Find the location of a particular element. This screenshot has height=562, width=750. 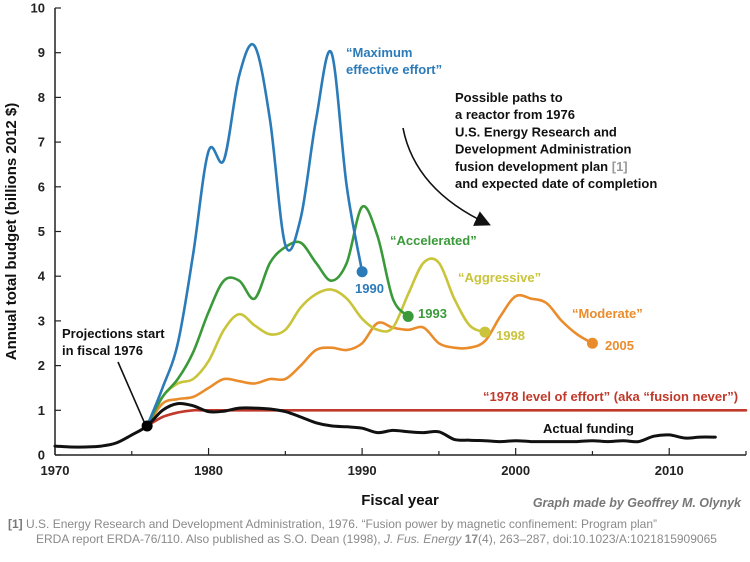

y-tick-label: 10 is located at coordinates (38, 8).